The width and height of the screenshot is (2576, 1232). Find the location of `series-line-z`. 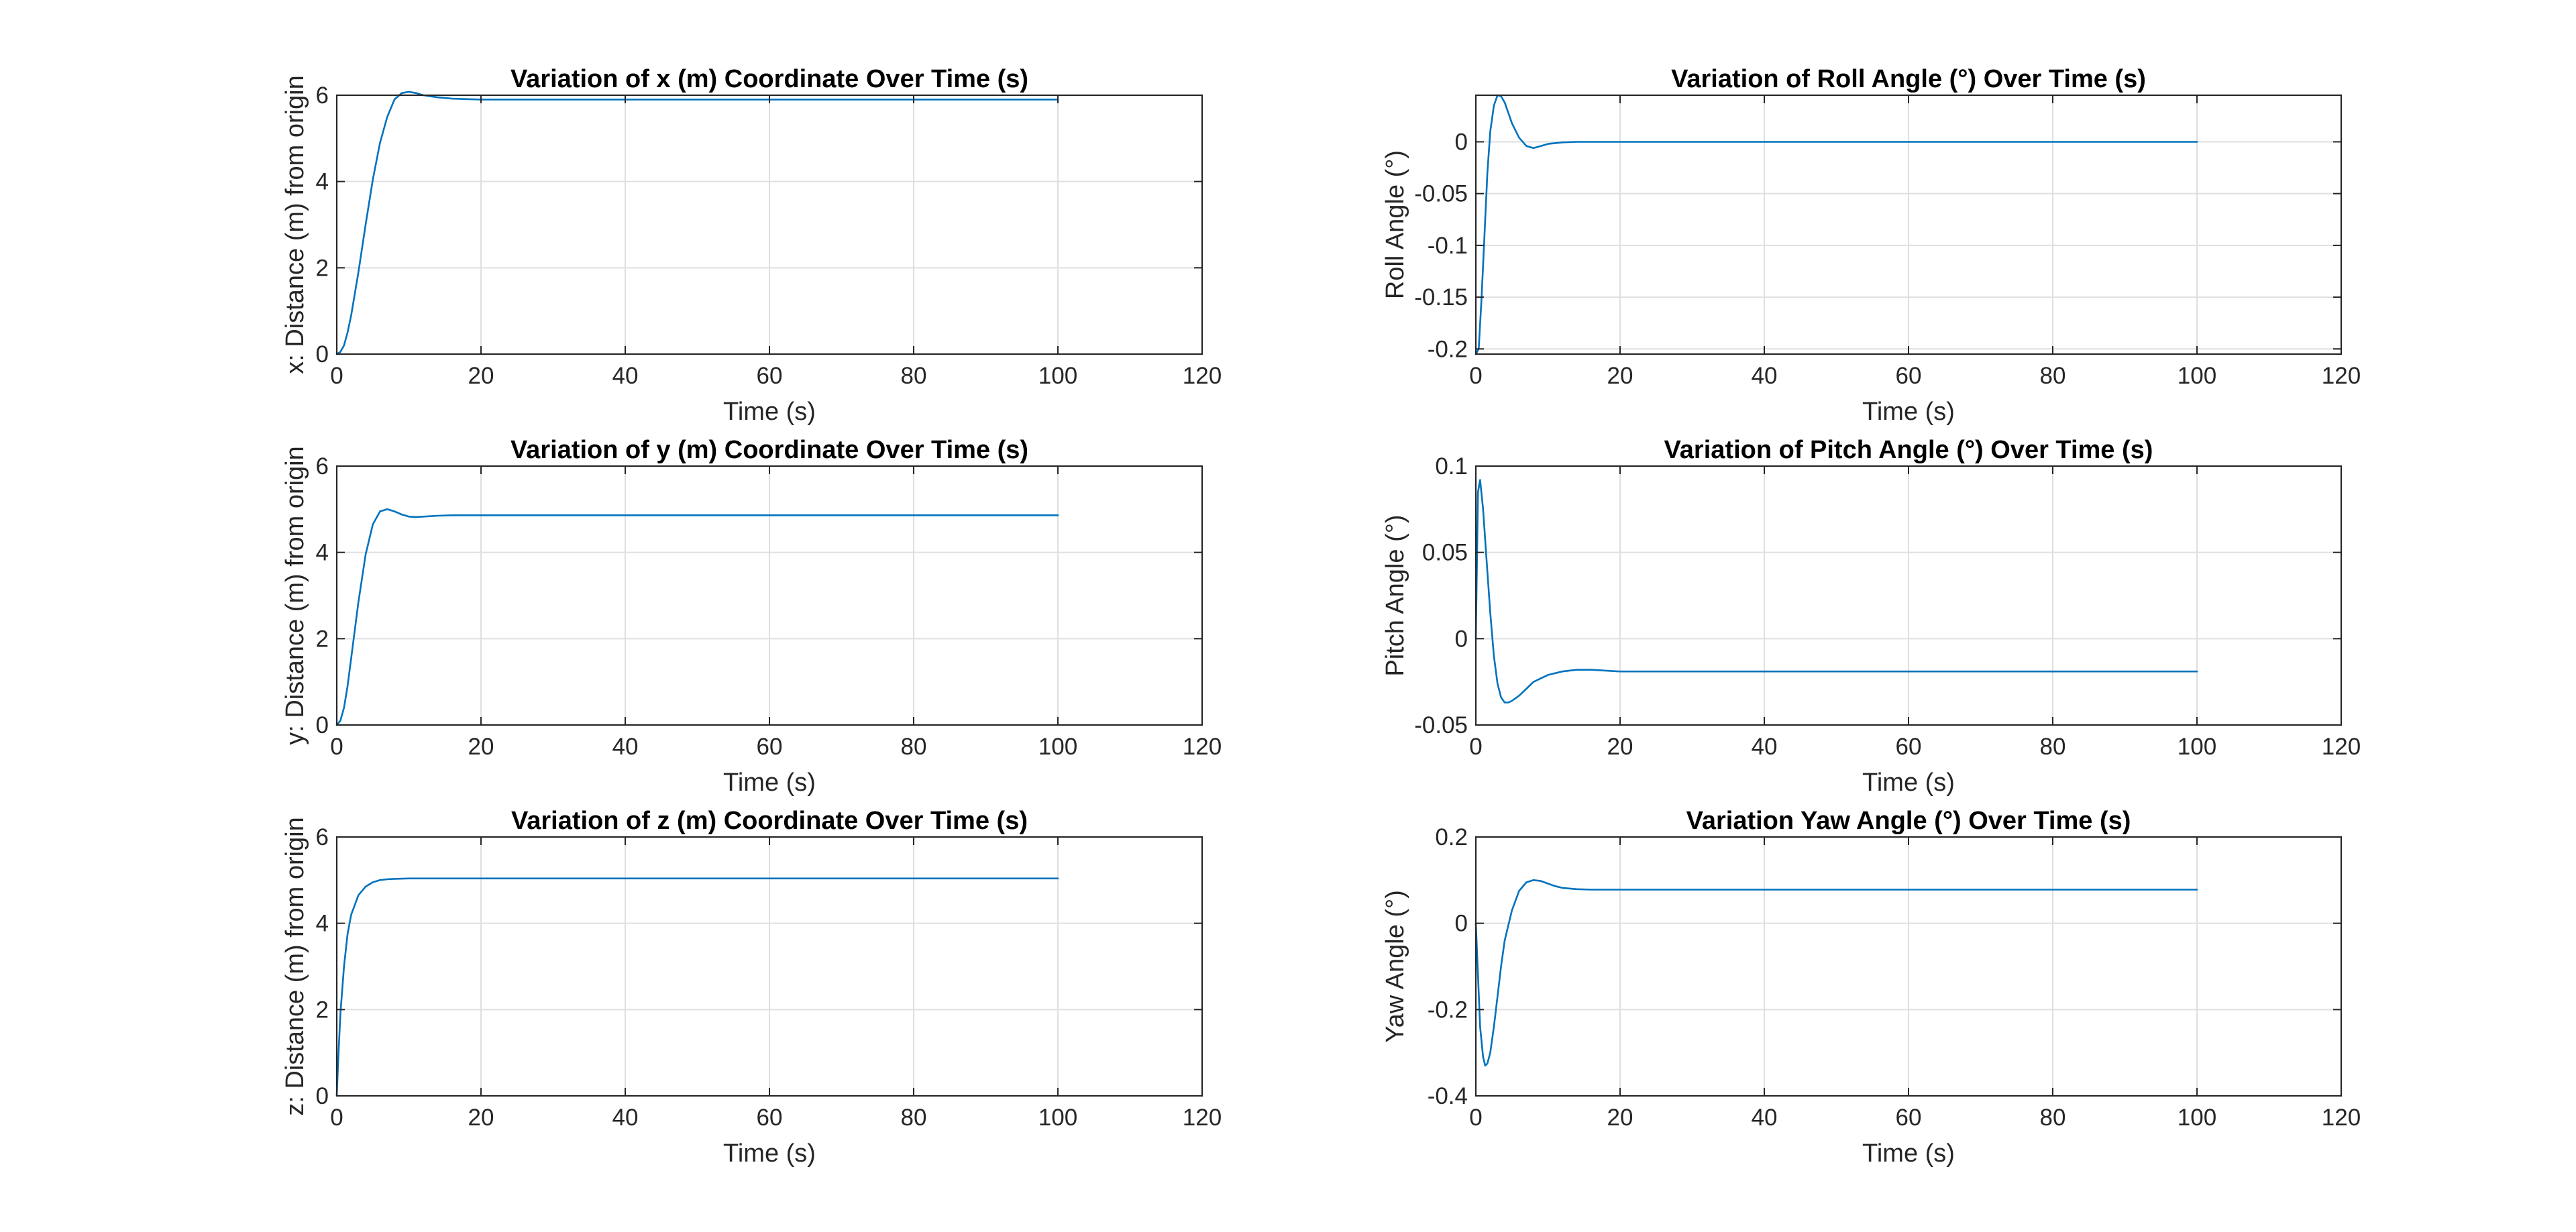

series-line-z is located at coordinates (697, 987).